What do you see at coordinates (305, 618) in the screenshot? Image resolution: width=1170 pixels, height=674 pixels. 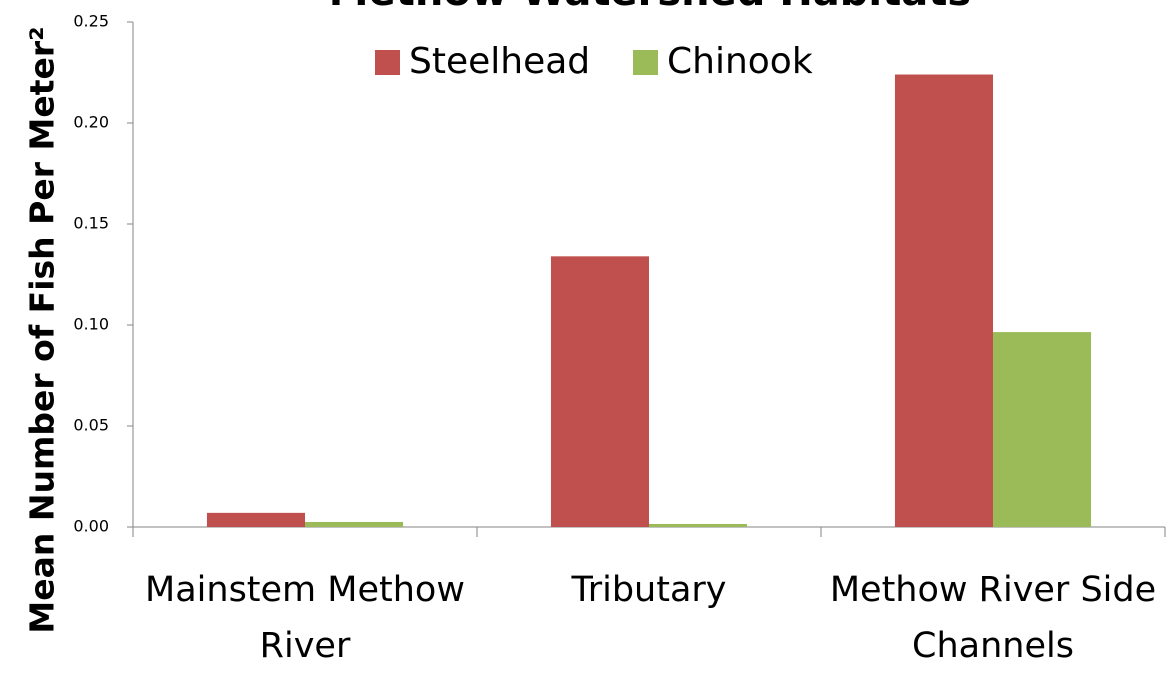 I see `x-tick-label: Mainstem Methow River` at bounding box center [305, 618].